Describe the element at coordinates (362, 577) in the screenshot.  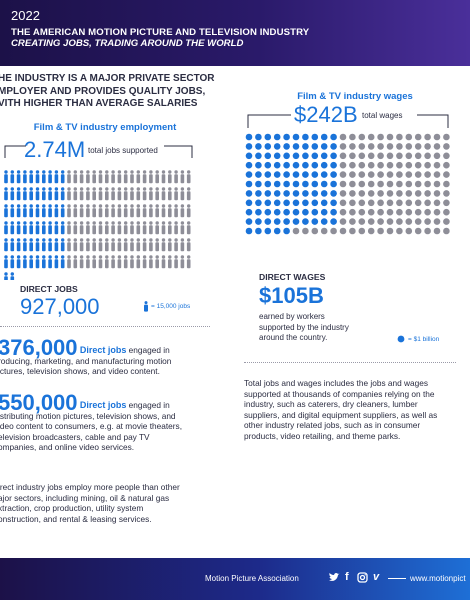
I see `instagram-icon` at that location.